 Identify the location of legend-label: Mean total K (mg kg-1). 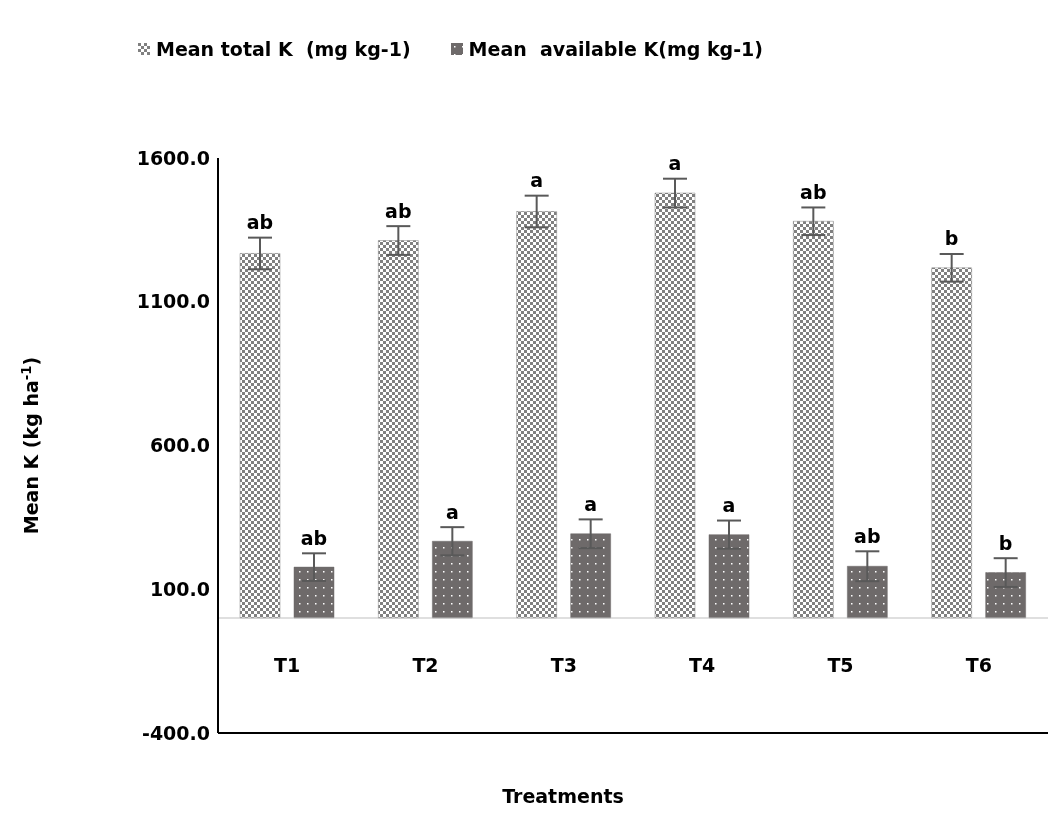
(283, 49).